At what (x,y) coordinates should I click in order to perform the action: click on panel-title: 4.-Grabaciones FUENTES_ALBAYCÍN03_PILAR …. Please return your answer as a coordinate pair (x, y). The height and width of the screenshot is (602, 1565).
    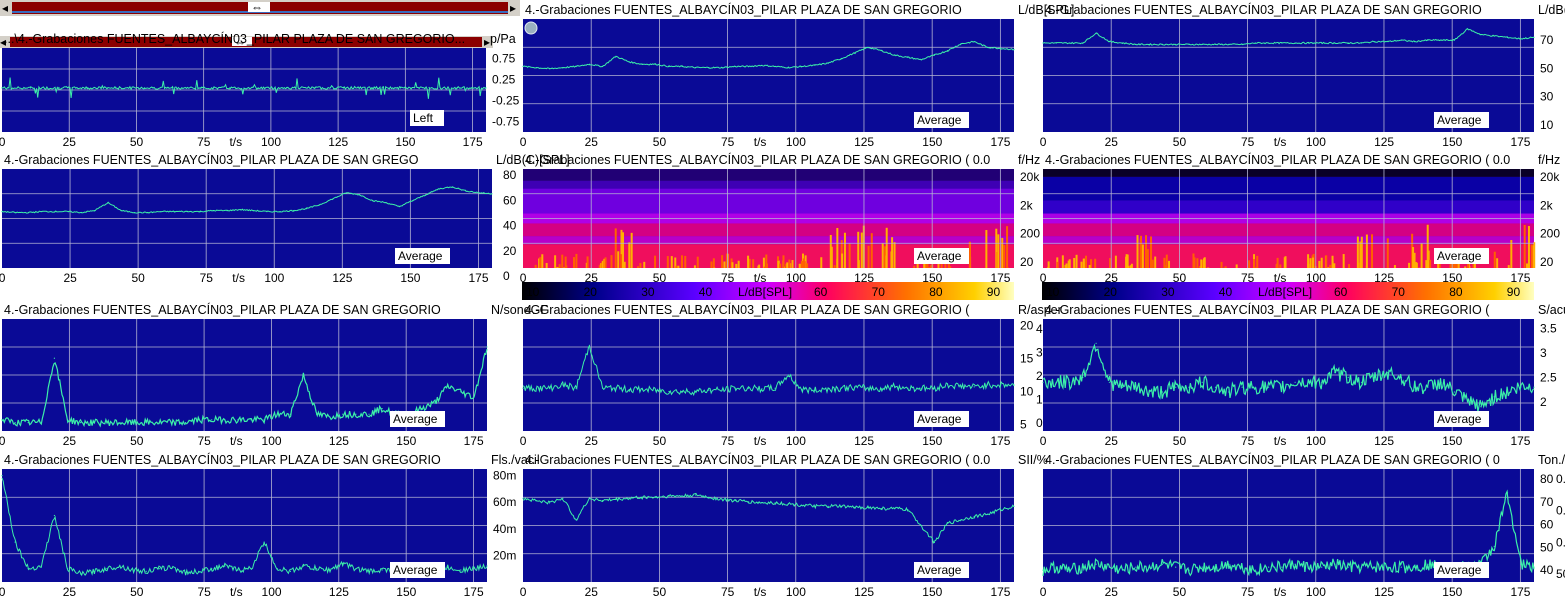
    Looking at the image, I should click on (747, 309).